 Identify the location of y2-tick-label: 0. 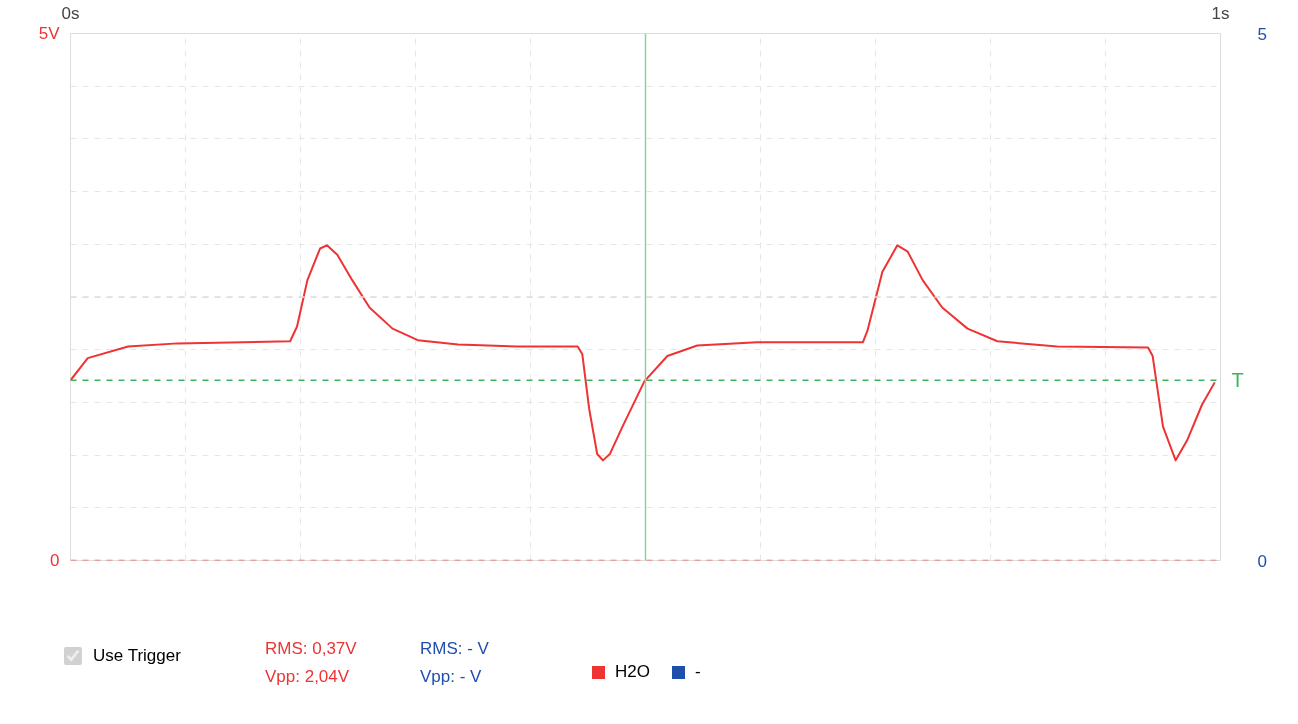
(1262, 561).